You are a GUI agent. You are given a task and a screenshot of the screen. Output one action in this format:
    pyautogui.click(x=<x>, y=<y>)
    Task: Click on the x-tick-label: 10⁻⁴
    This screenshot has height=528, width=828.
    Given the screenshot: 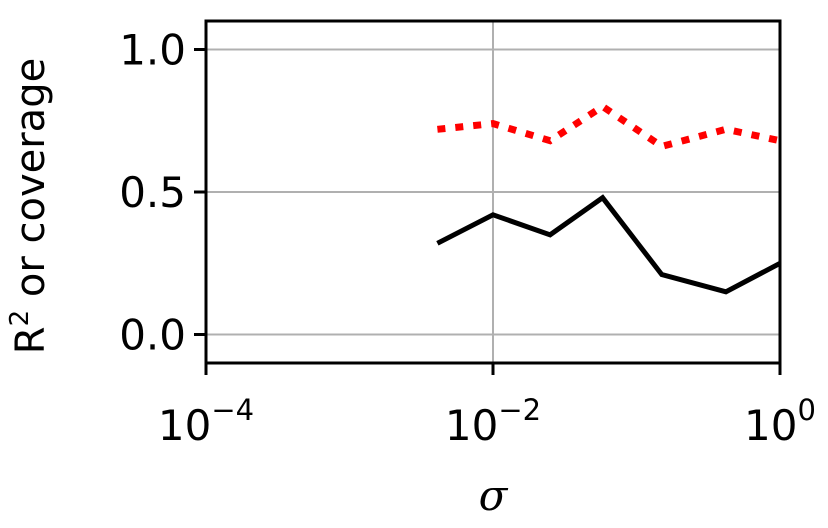 What is the action you would take?
    pyautogui.click(x=206, y=421)
    